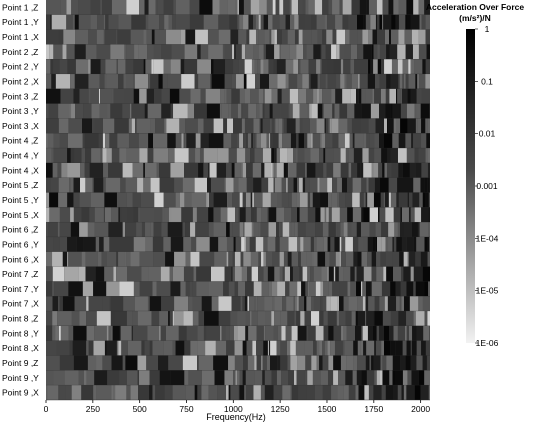  Describe the element at coordinates (20, 274) in the screenshot. I see `row-label: Point 7 ,Z` at that location.